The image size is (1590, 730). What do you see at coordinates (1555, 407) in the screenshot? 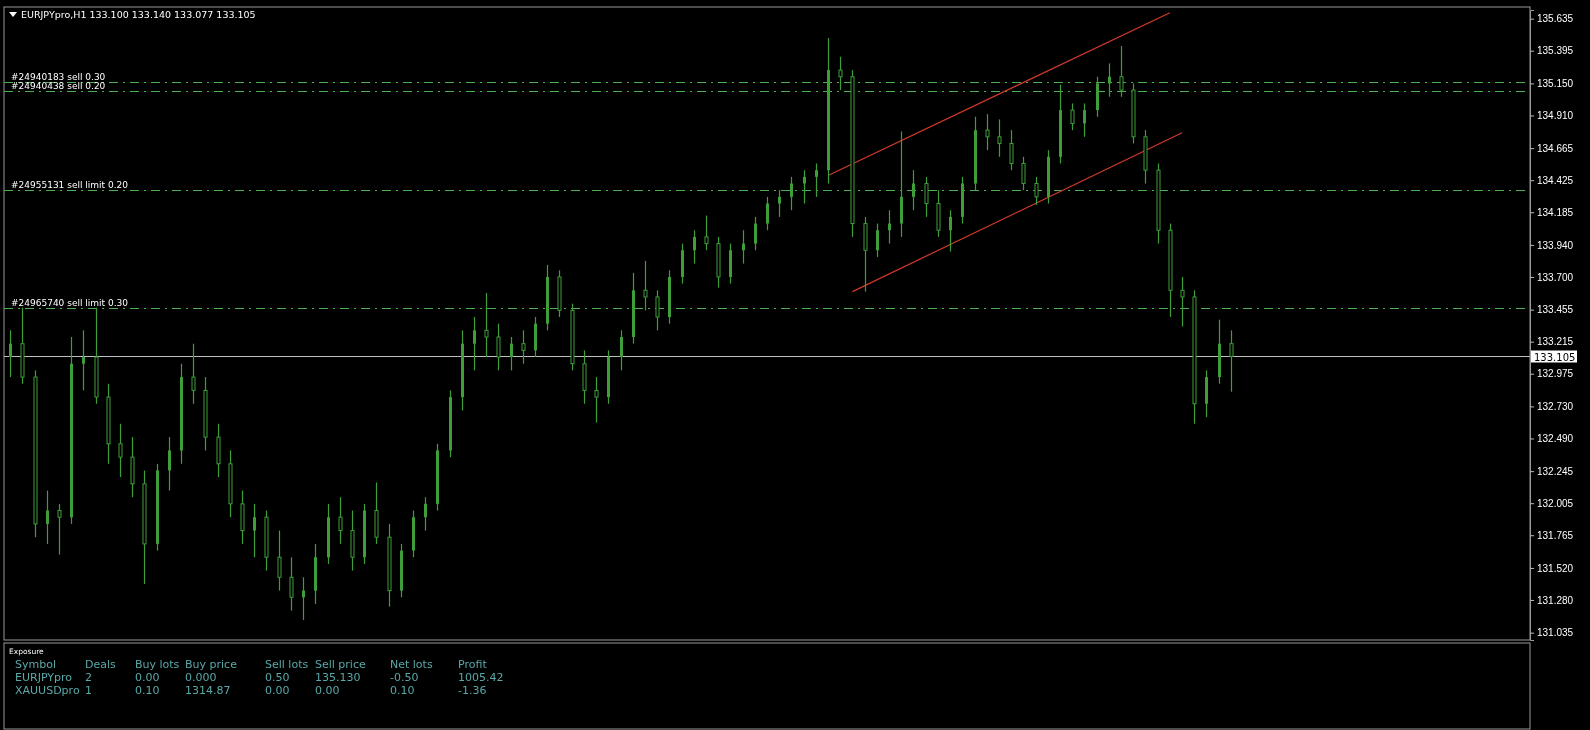
I see `y-tick-label: 132.730` at bounding box center [1555, 407].